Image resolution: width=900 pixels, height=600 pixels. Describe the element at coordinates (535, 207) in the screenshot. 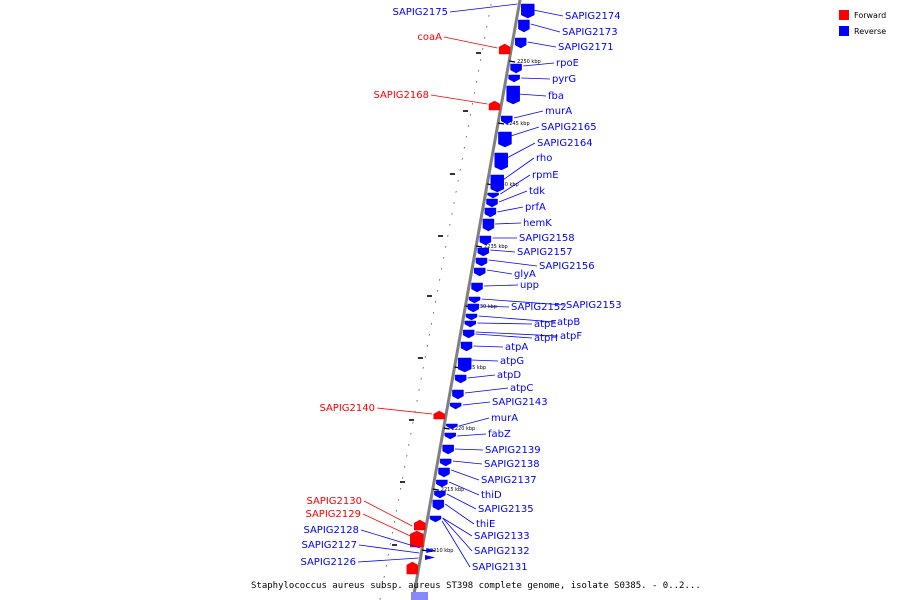

I see `gene-label: prfA` at that location.